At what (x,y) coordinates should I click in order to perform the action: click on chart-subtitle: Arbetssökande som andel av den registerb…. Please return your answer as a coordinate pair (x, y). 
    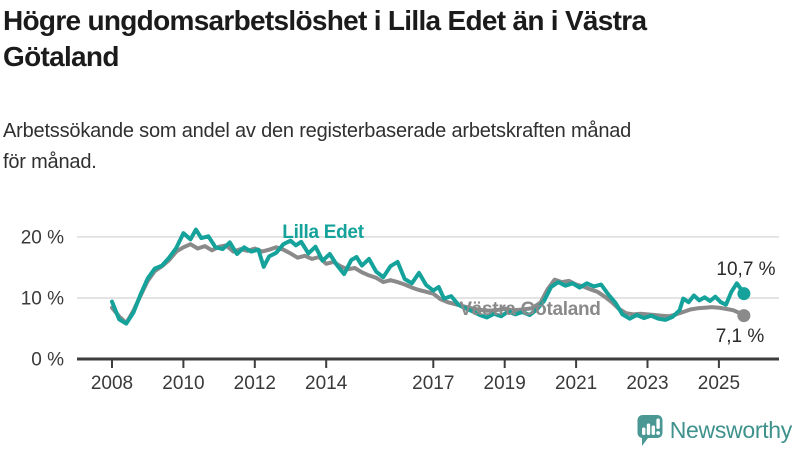
    Looking at the image, I should click on (398, 147).